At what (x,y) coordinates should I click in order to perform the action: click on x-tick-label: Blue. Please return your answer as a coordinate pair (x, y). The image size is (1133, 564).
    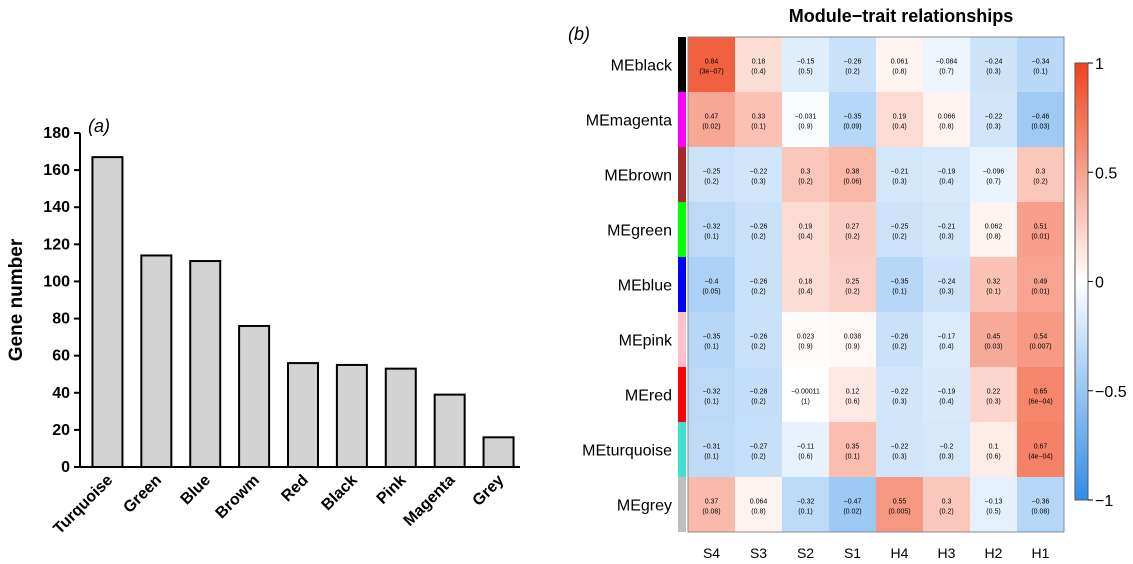
    Looking at the image, I should click on (196, 490).